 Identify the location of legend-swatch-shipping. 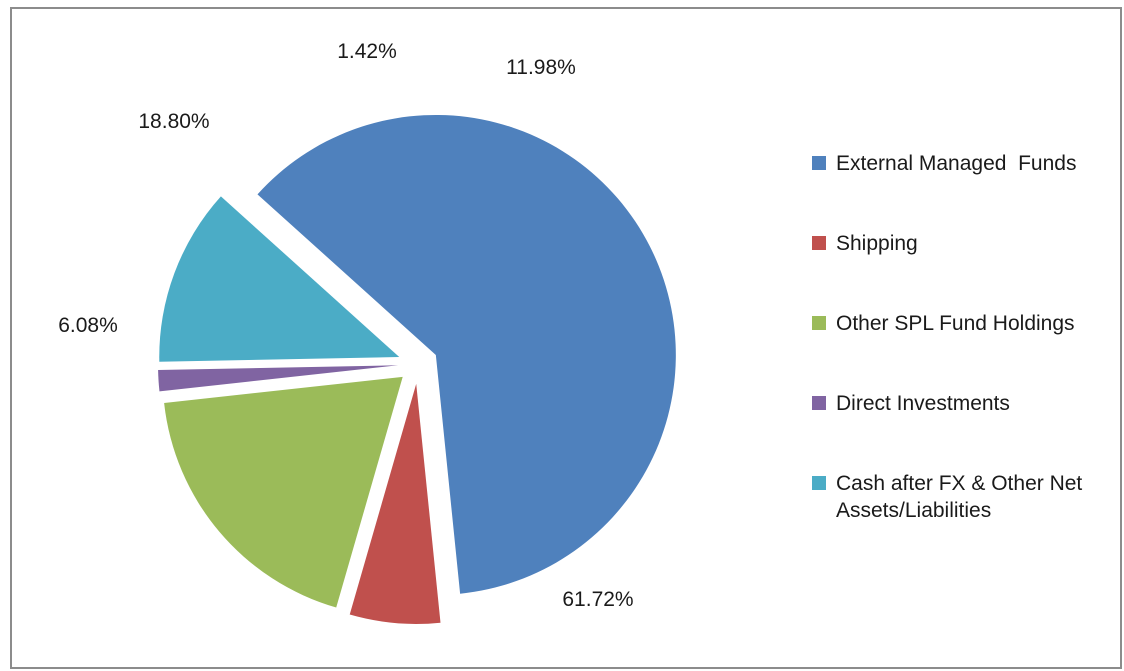
(819, 243).